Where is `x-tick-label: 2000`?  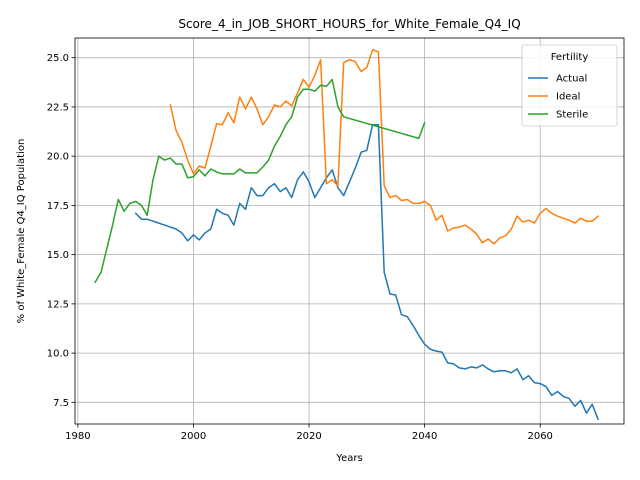
x-tick-label: 2000 is located at coordinates (193, 436).